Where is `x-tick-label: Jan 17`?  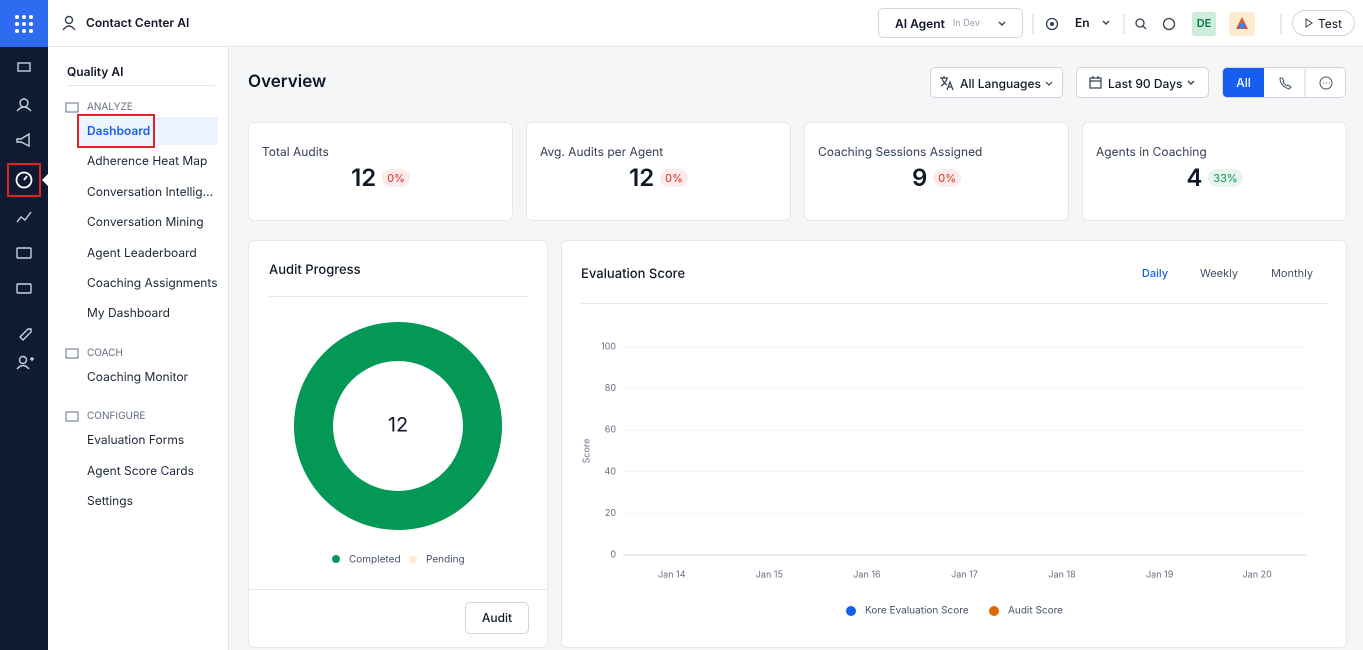 x-tick-label: Jan 17 is located at coordinates (964, 574).